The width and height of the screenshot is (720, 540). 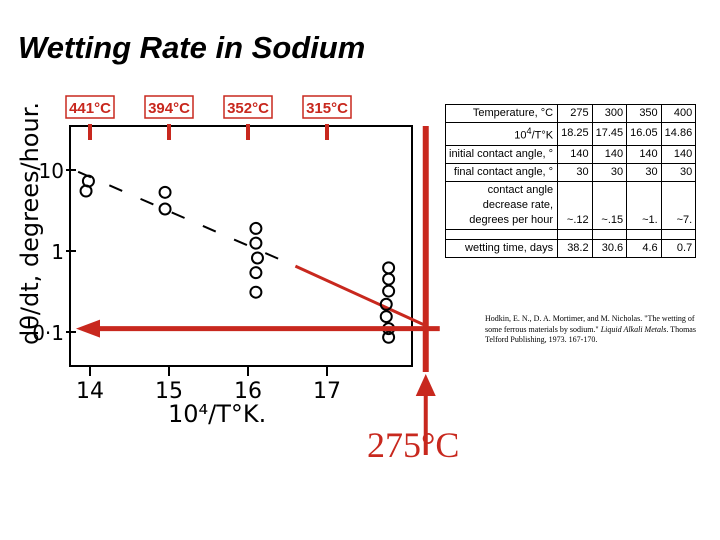 What do you see at coordinates (644, 134) in the screenshot?
I see `table-cell: 16.05` at bounding box center [644, 134].